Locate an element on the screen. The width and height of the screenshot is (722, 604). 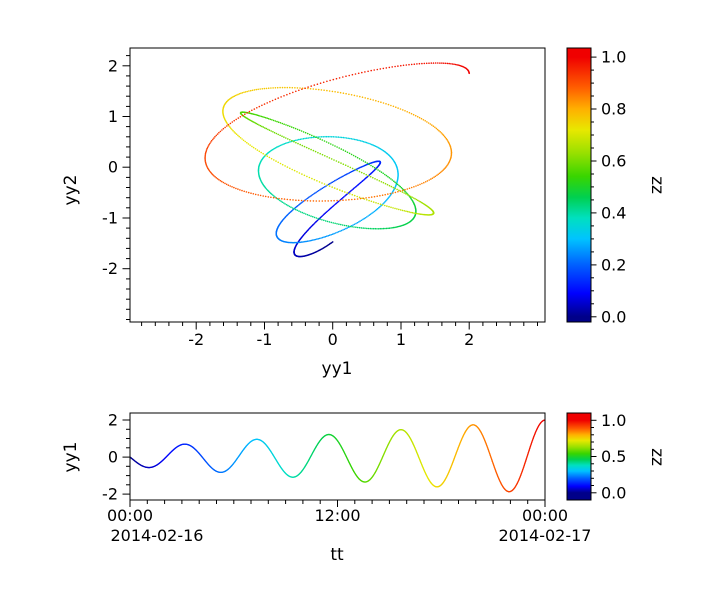
tick-label: 0.8 is located at coordinates (613, 109).